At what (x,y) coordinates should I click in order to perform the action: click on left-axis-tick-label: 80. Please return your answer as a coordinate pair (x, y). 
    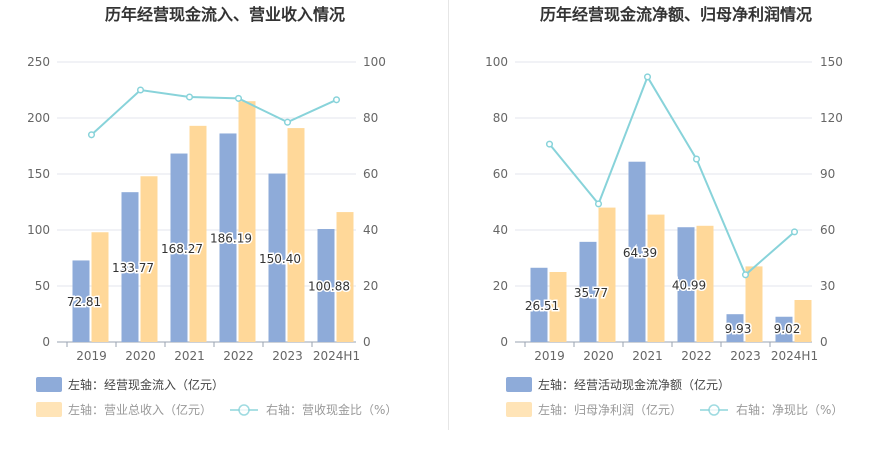
    Looking at the image, I should click on (500, 118).